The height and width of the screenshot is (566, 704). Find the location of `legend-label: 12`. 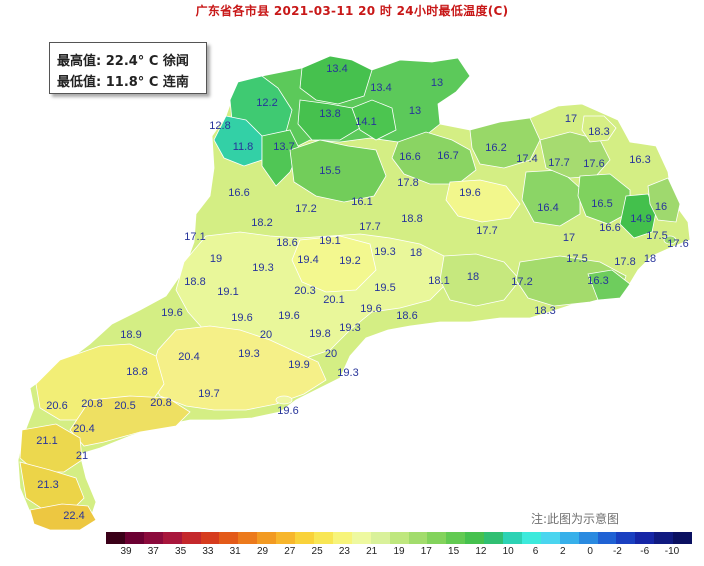

legend-label: 12 is located at coordinates (481, 551).